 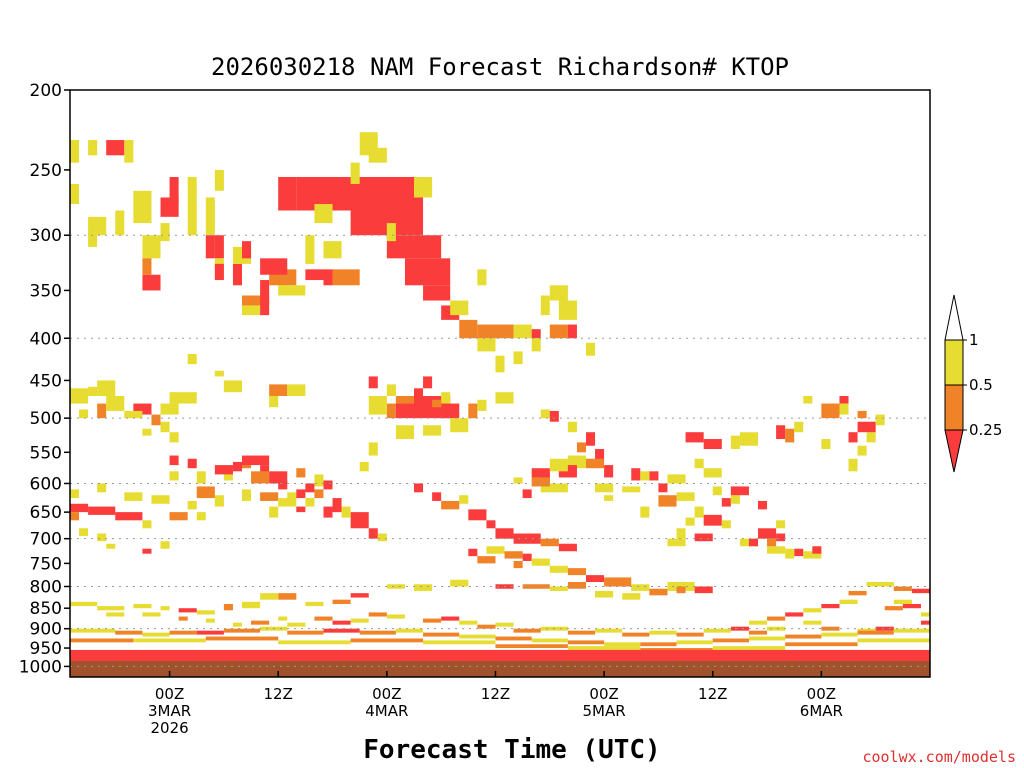 I want to click on y-tick-label: 400, so click(x=46, y=339).